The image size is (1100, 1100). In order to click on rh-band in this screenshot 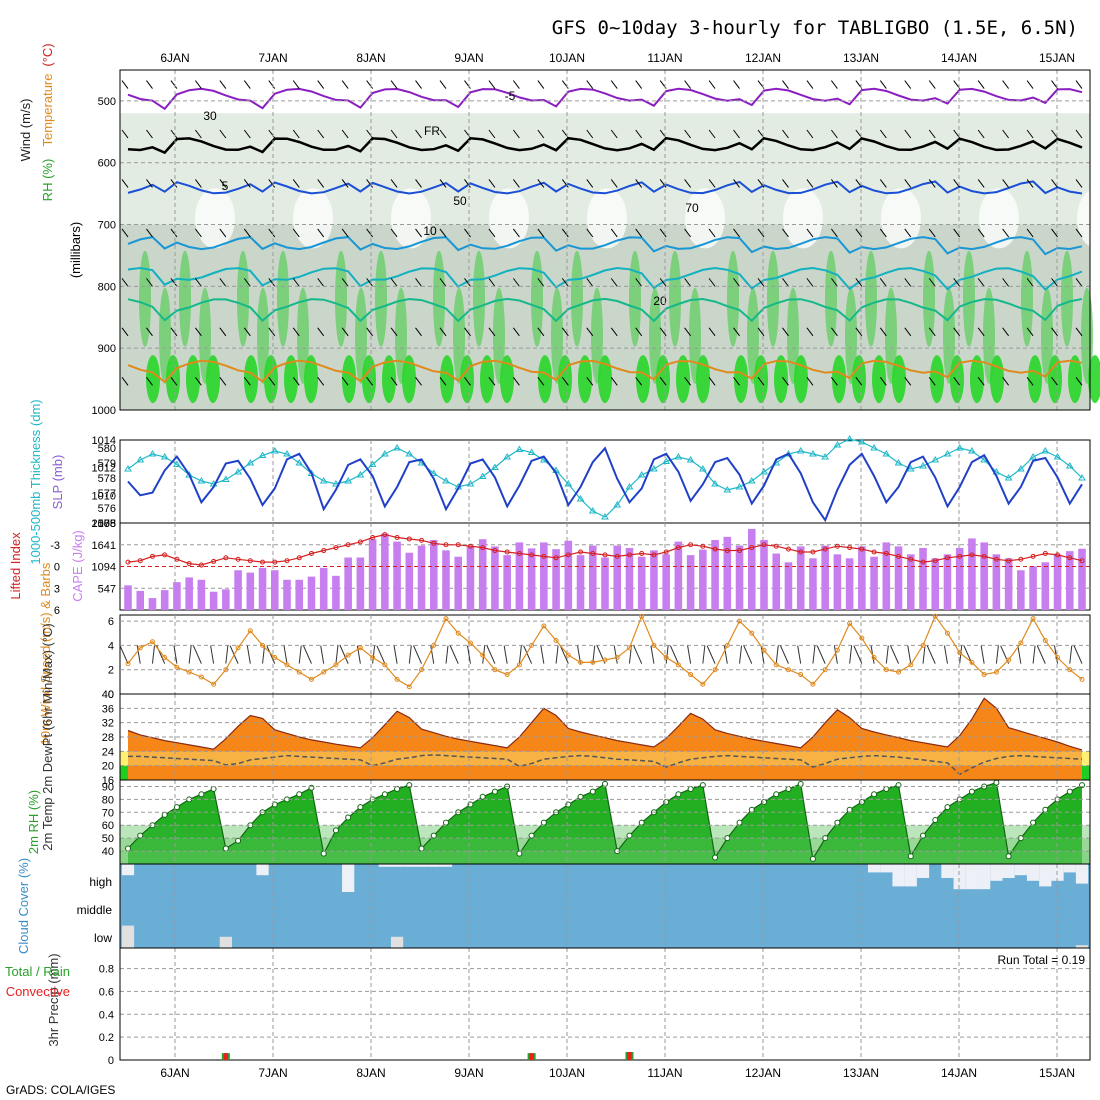, I will do `click(605, 857)`.